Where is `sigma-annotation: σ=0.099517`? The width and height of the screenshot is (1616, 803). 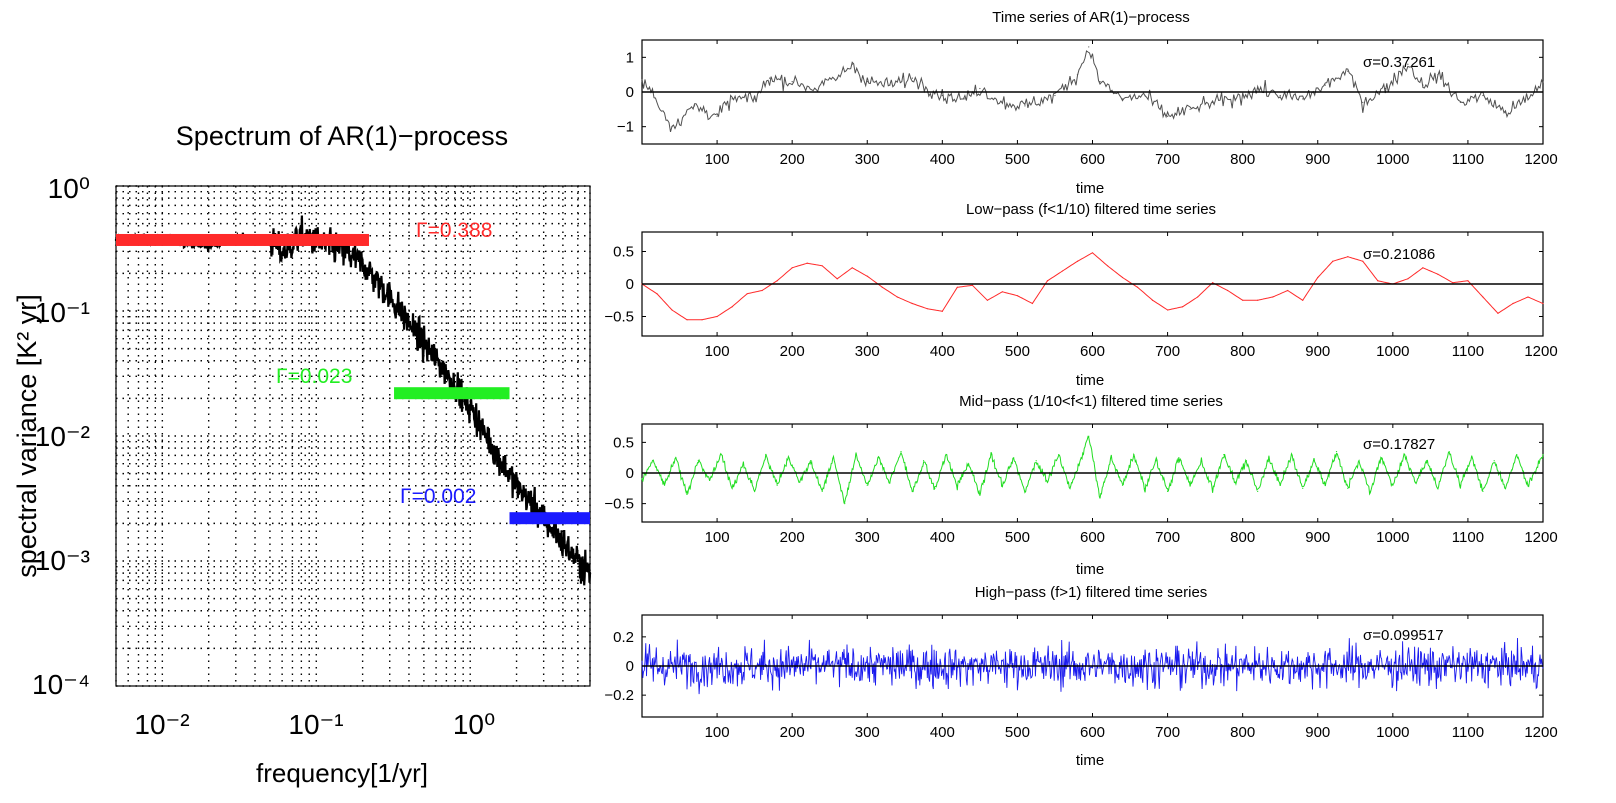
sigma-annotation: σ=0.099517 is located at coordinates (1403, 635).